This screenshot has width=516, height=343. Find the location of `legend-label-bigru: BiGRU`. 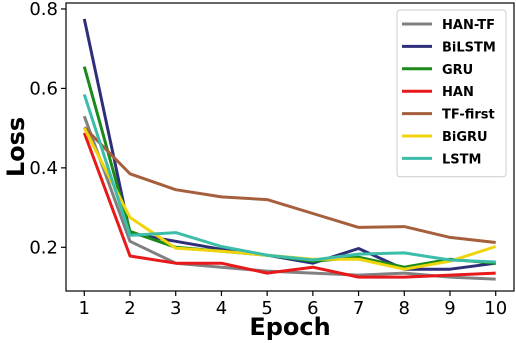

legend-label-bigru: BiGRU is located at coordinates (465, 137).